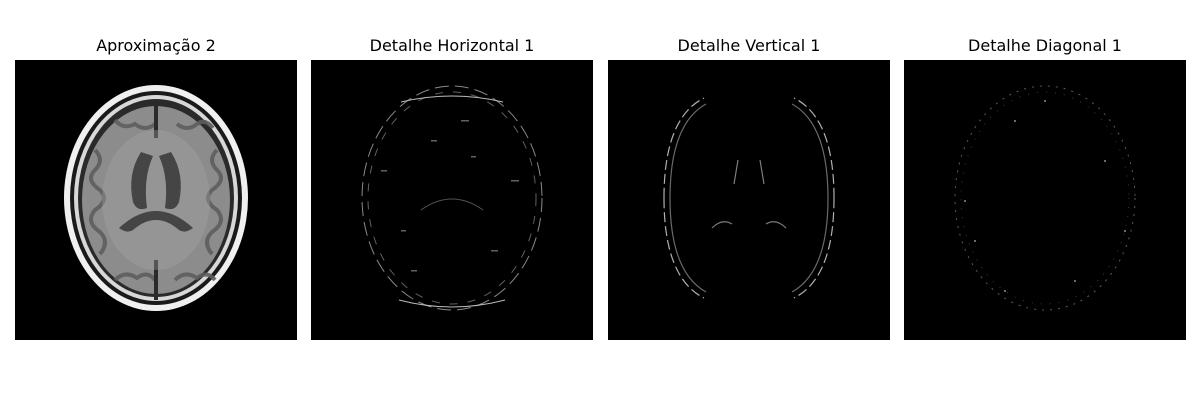  Describe the element at coordinates (749, 45) in the screenshot. I see `panel-title: Detalhe Vertical 1` at that location.